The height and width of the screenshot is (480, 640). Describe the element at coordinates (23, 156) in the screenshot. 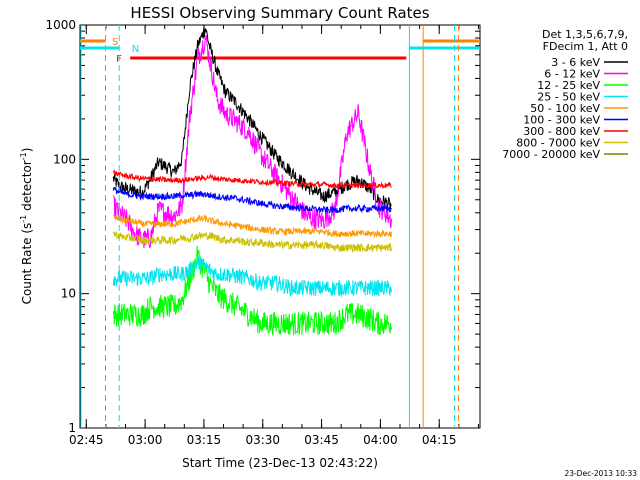

I see `y-axis-label-sup2: -1` at that location.